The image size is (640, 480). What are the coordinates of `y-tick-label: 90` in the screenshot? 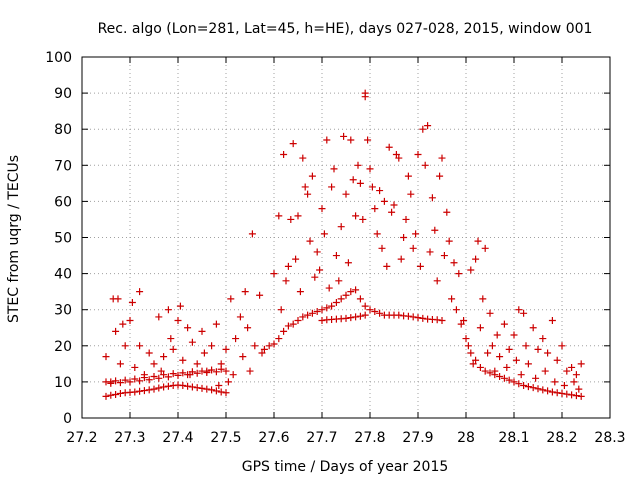 It's located at (63, 94).